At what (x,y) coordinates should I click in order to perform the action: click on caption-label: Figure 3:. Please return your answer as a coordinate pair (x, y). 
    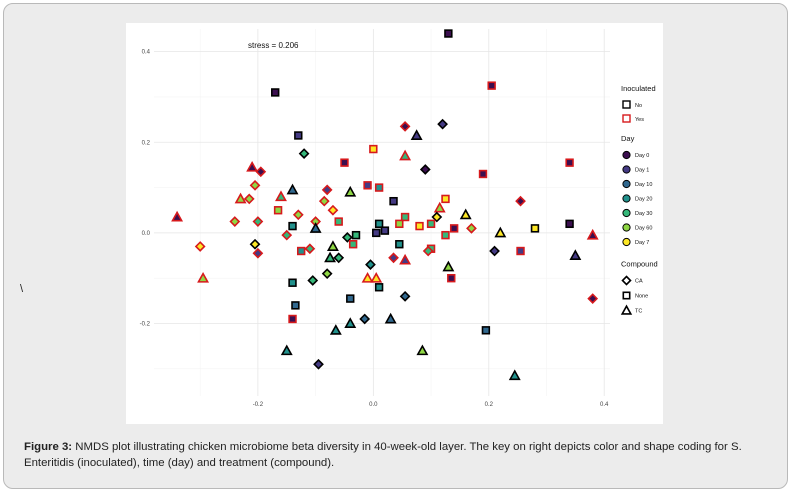
    Looking at the image, I should click on (48, 447).